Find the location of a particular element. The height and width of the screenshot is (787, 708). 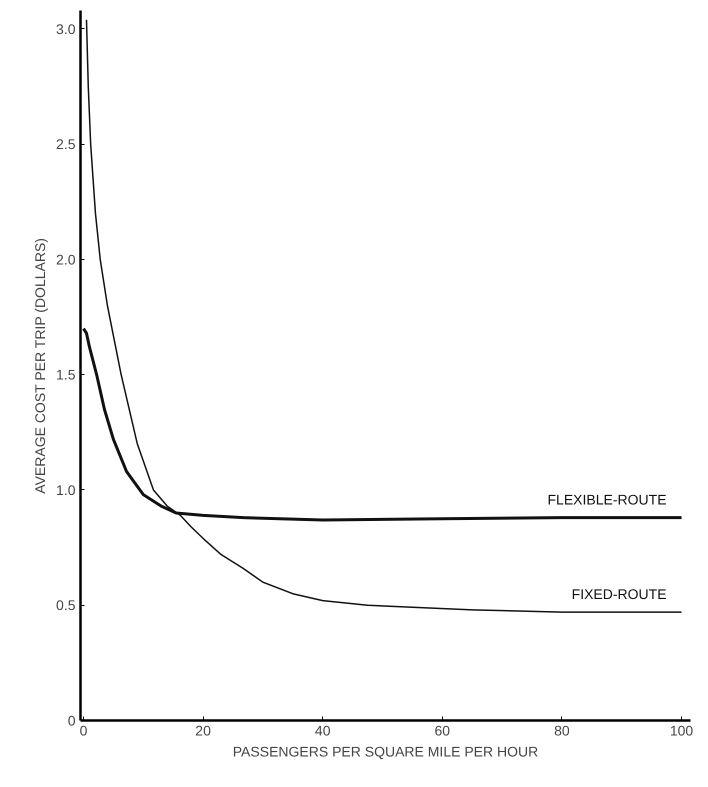

y-tick-label: 2.0 is located at coordinates (66, 259).